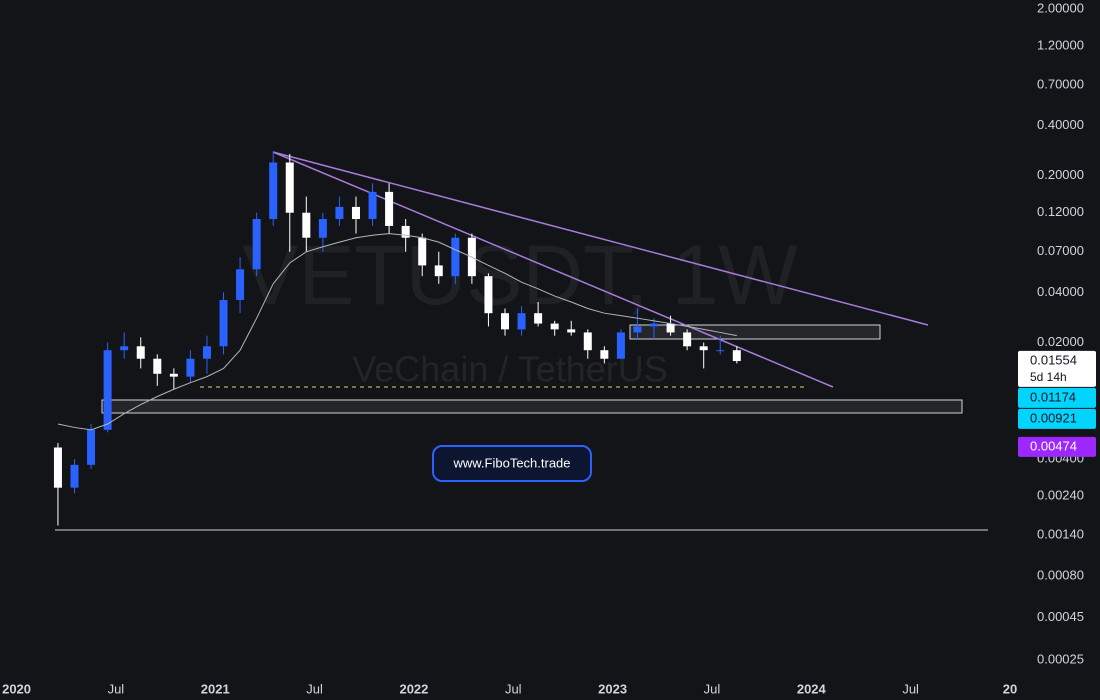 This screenshot has height=700, width=1100. Describe the element at coordinates (1060, 341) in the screenshot. I see `y-tick-label: 0.02000` at that location.